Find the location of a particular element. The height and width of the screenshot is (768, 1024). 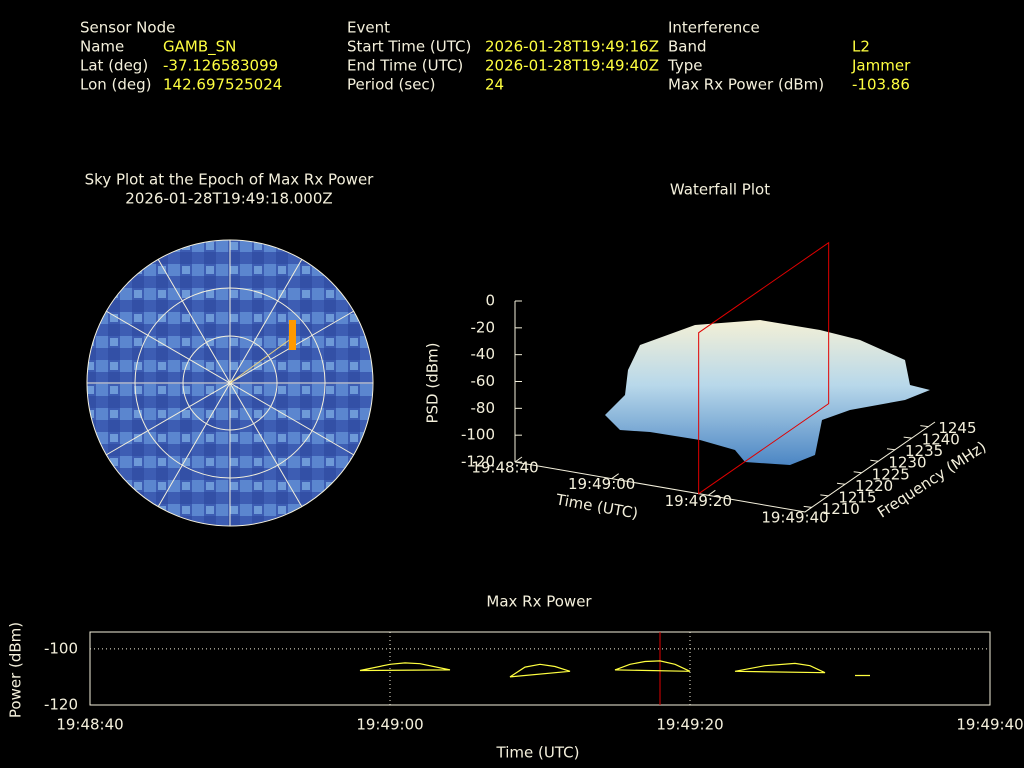

field-value: -37.126583099 is located at coordinates (220, 66).